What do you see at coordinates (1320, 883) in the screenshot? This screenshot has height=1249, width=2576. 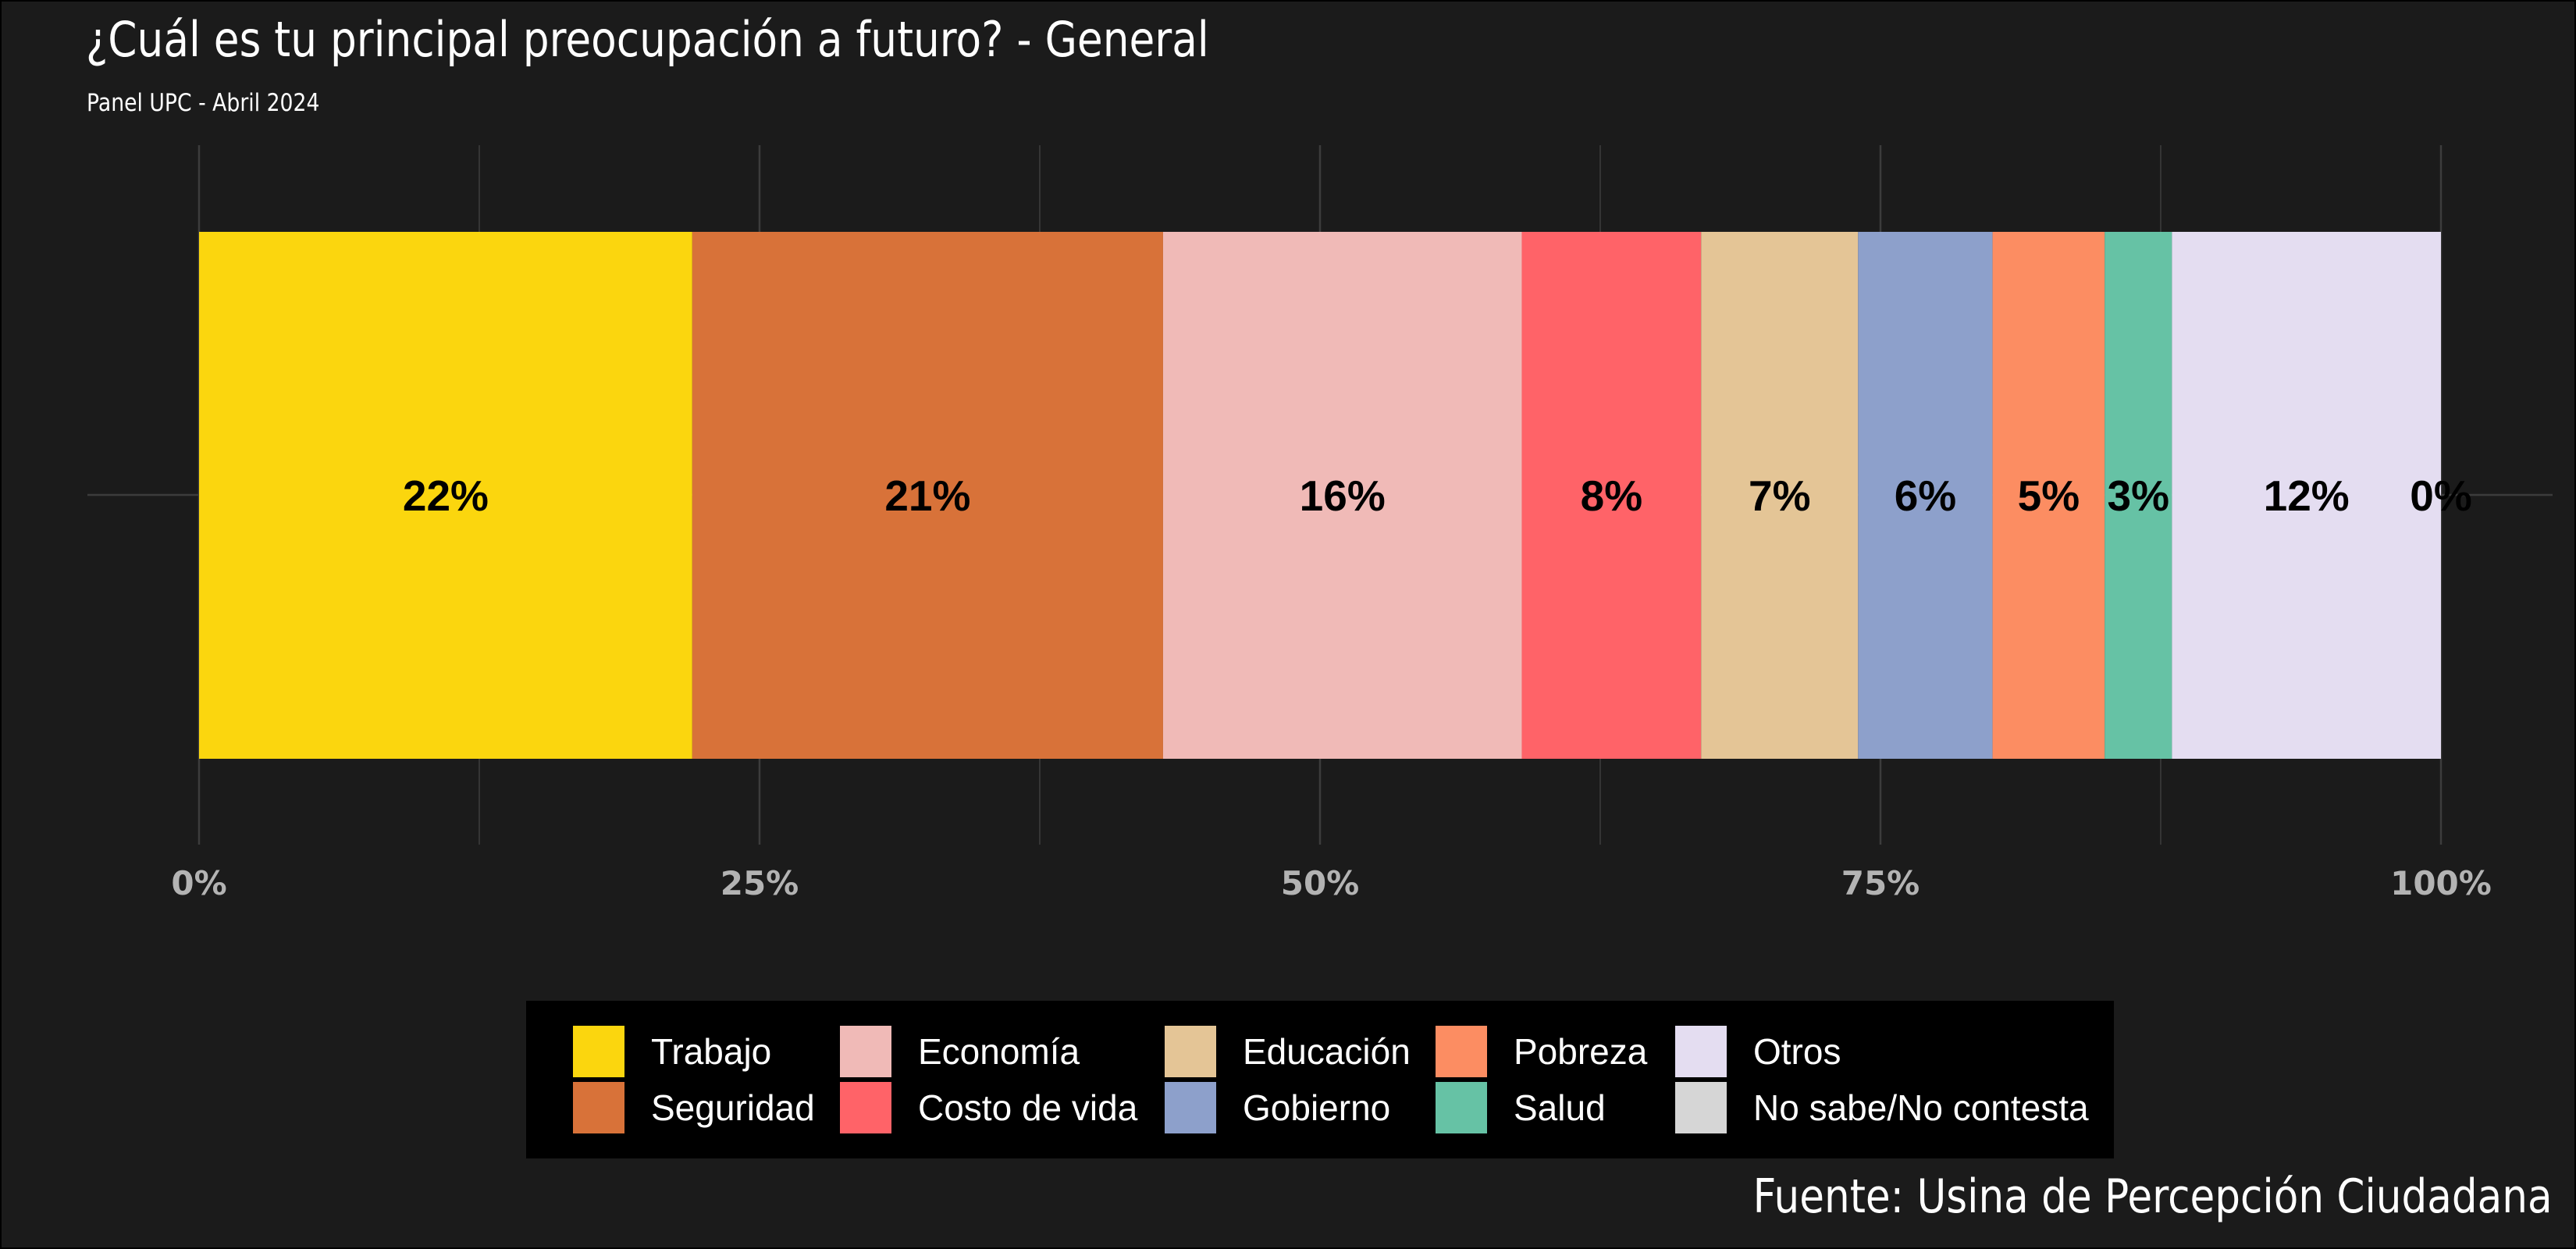 I see `x-tick-label: 50%` at bounding box center [1320, 883].